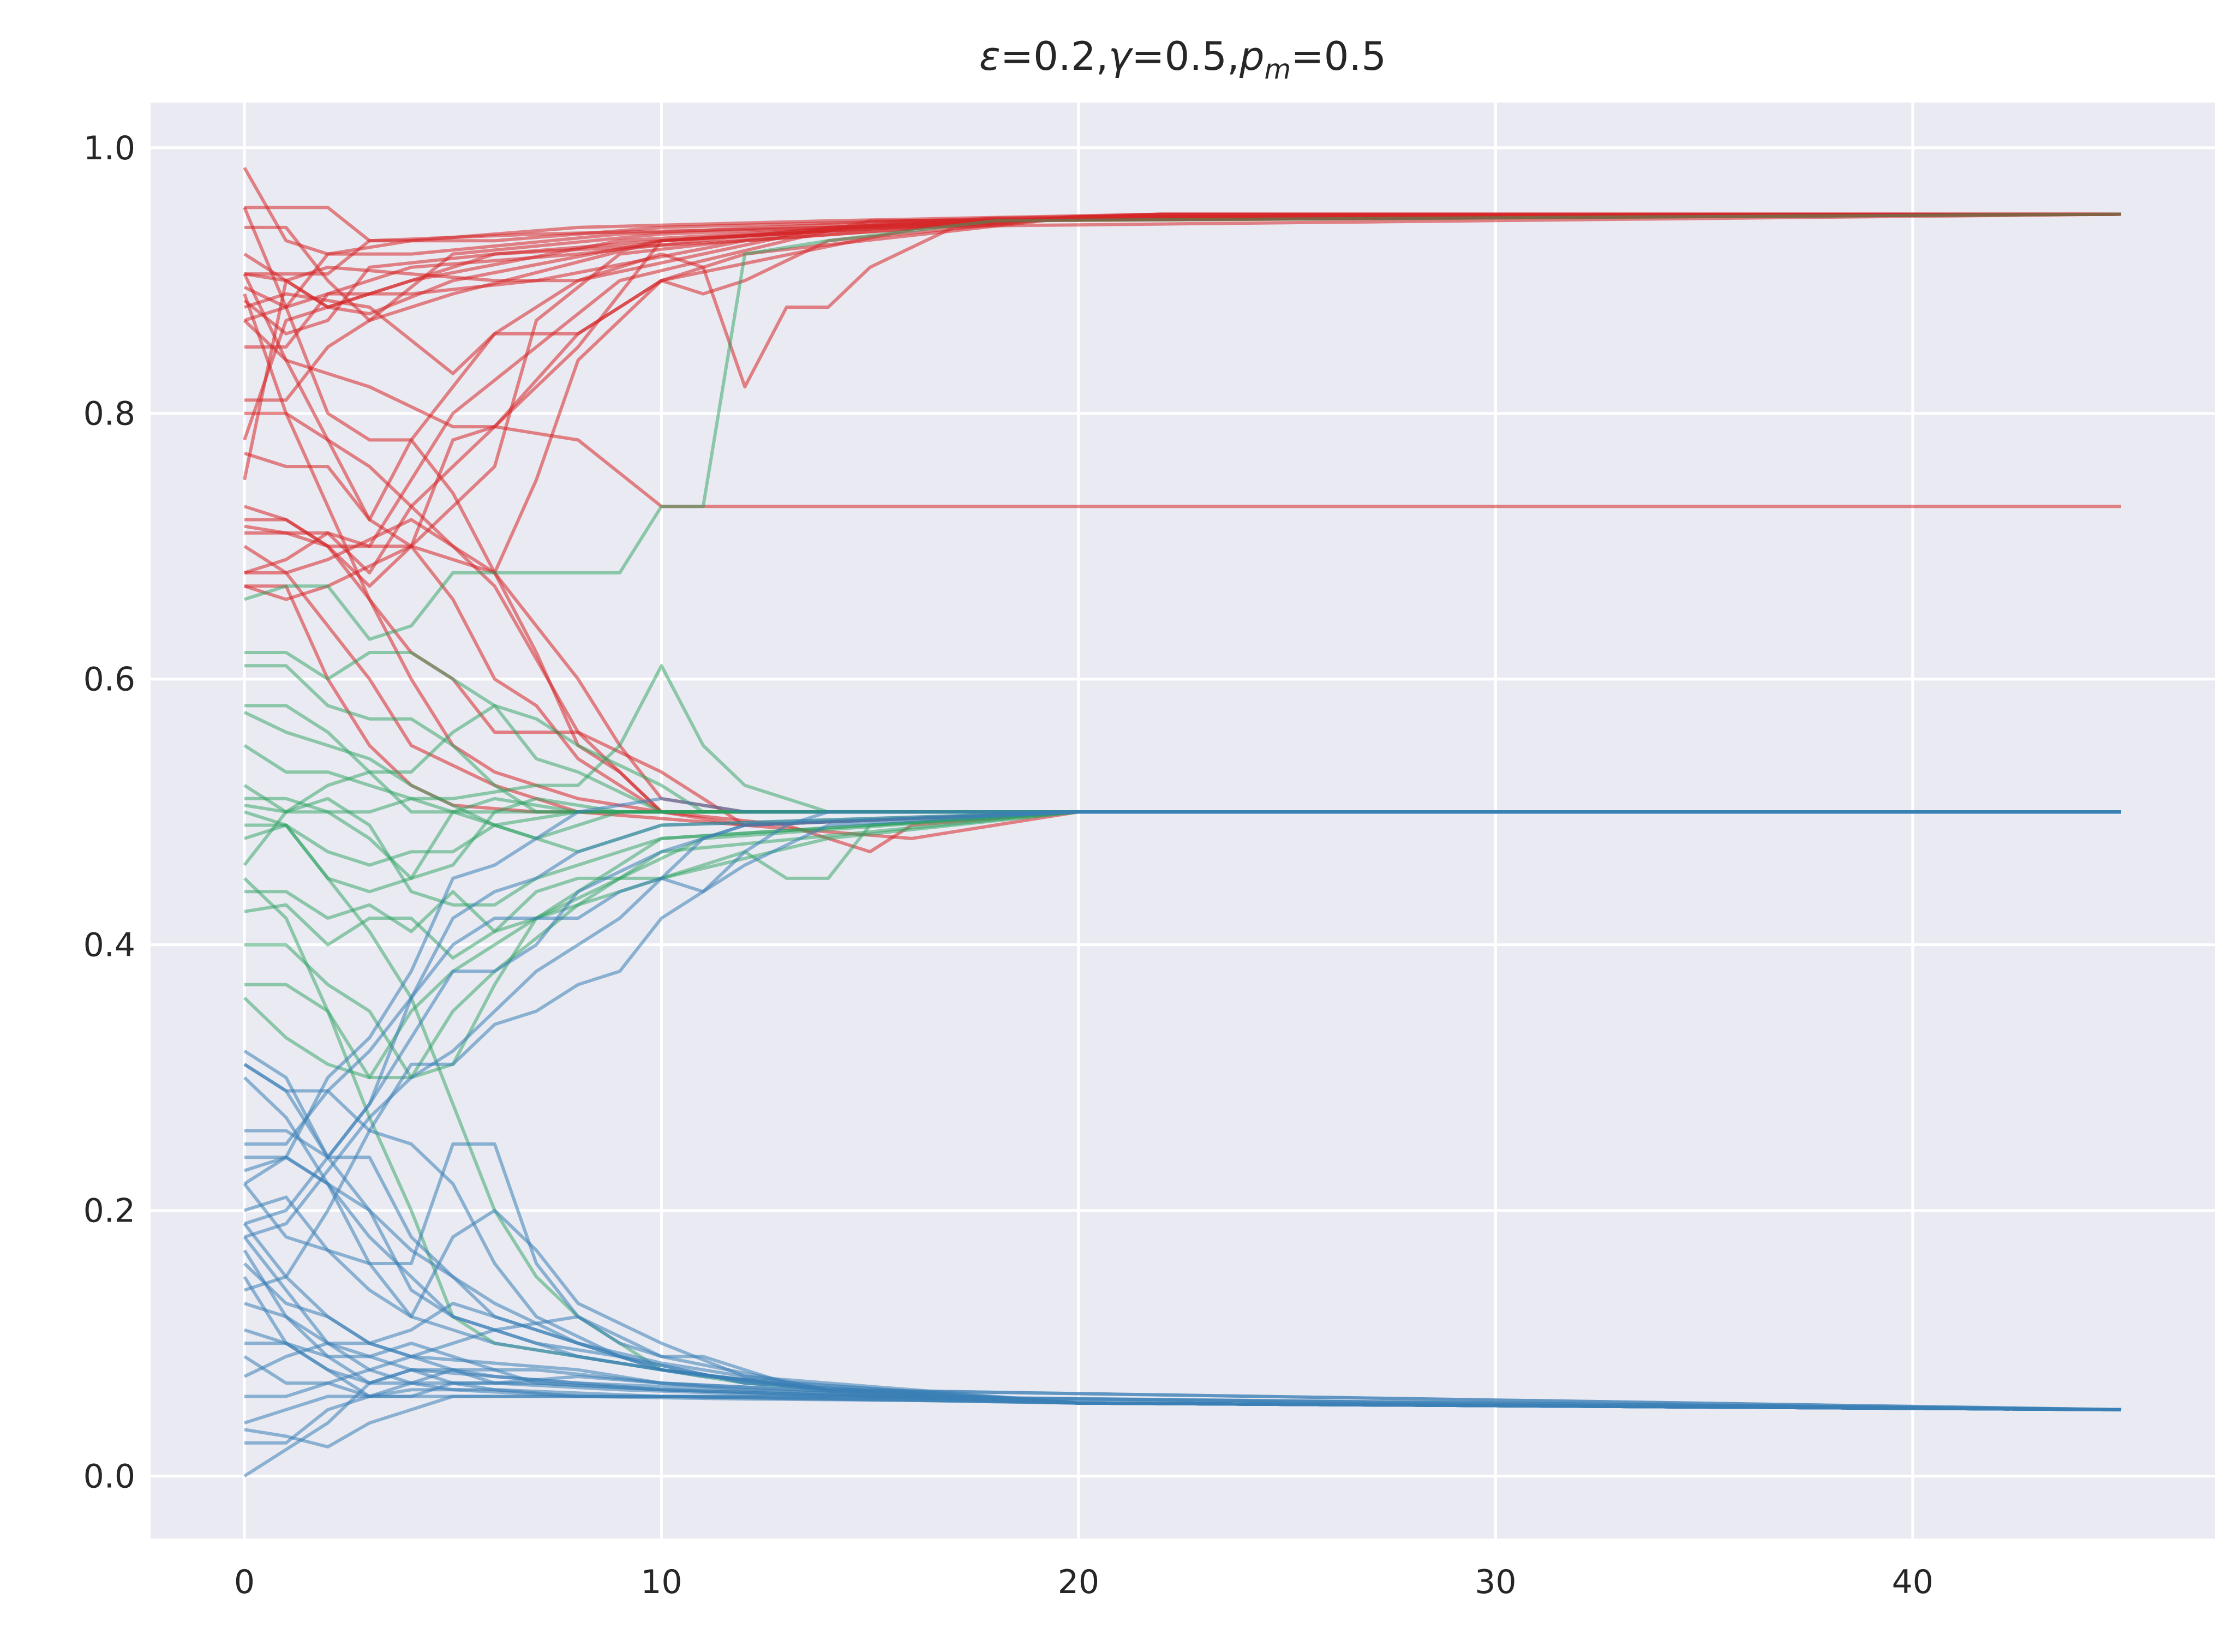 The image size is (2239, 1652). Describe the element at coordinates (109, 148) in the screenshot. I see `y-tick-label: 1.0` at that location.